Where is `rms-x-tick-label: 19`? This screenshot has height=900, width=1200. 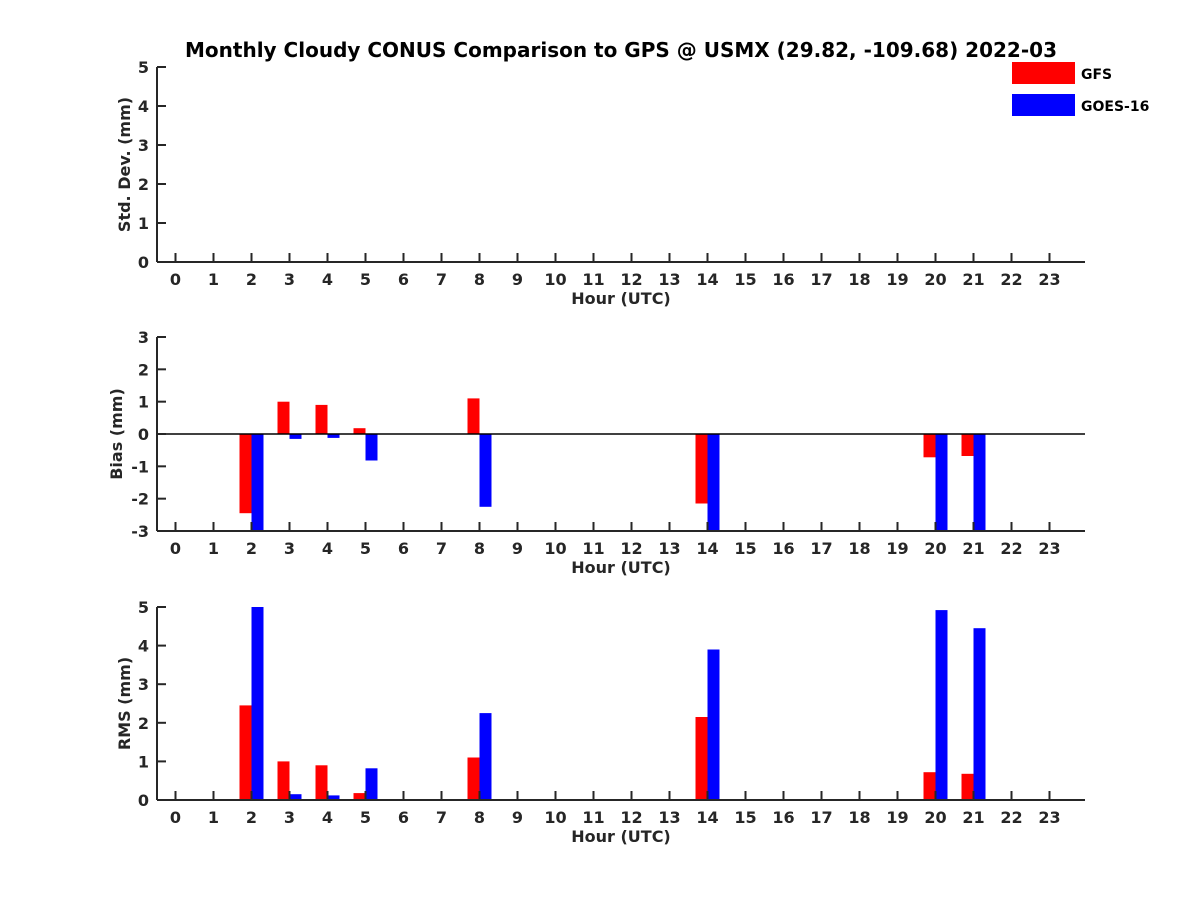
rms-x-tick-label: 19 is located at coordinates (897, 817).